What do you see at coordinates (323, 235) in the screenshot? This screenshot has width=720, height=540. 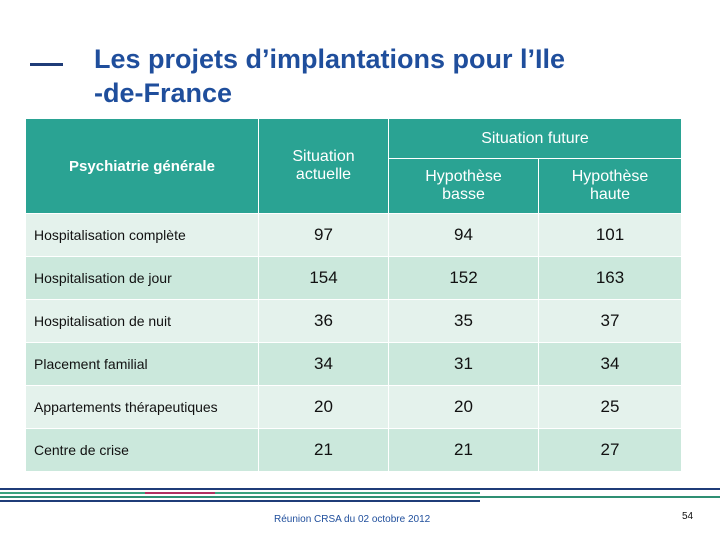 I see `cell-value: 97` at bounding box center [323, 235].